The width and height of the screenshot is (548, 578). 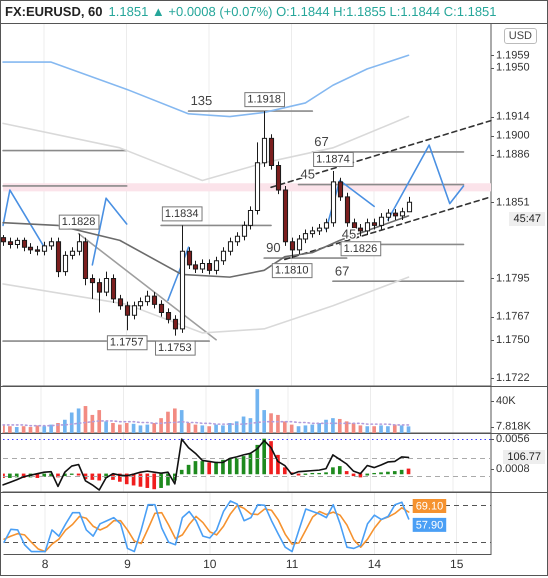 I want to click on annotation: 1.1874, so click(x=333, y=160).